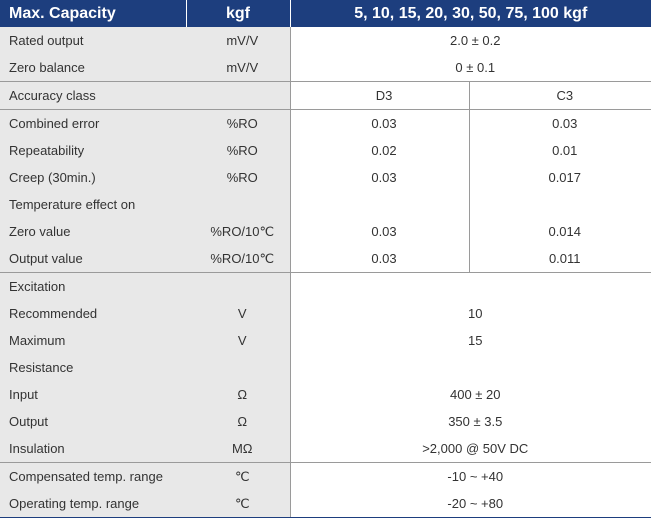 The height and width of the screenshot is (520, 653). I want to click on param-label: Excitation, so click(93, 286).